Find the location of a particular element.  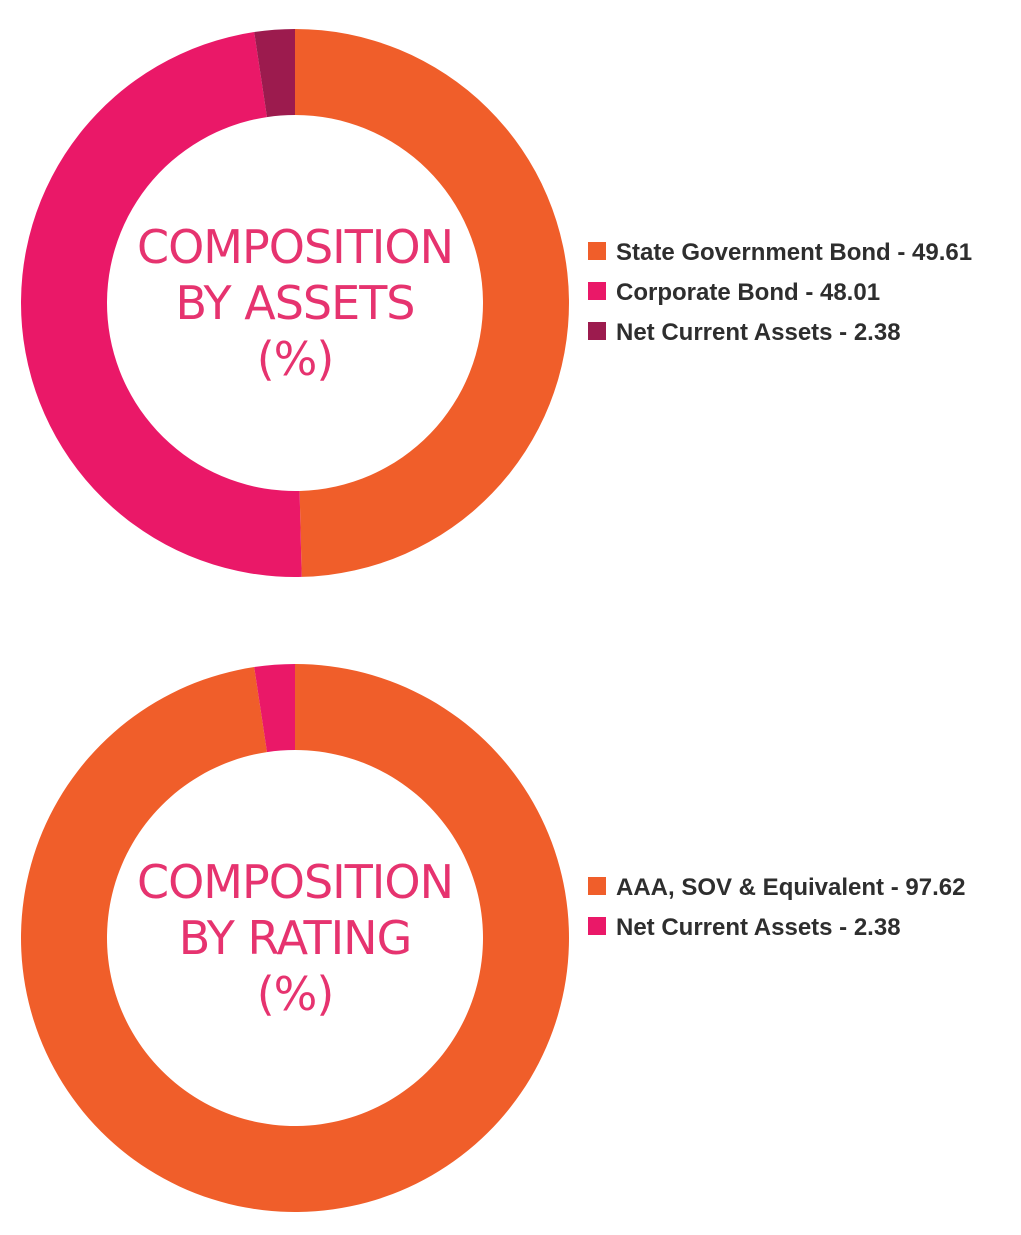

legend-item: AAA, SOV & Equivalent - 97.62 is located at coordinates (800, 888).